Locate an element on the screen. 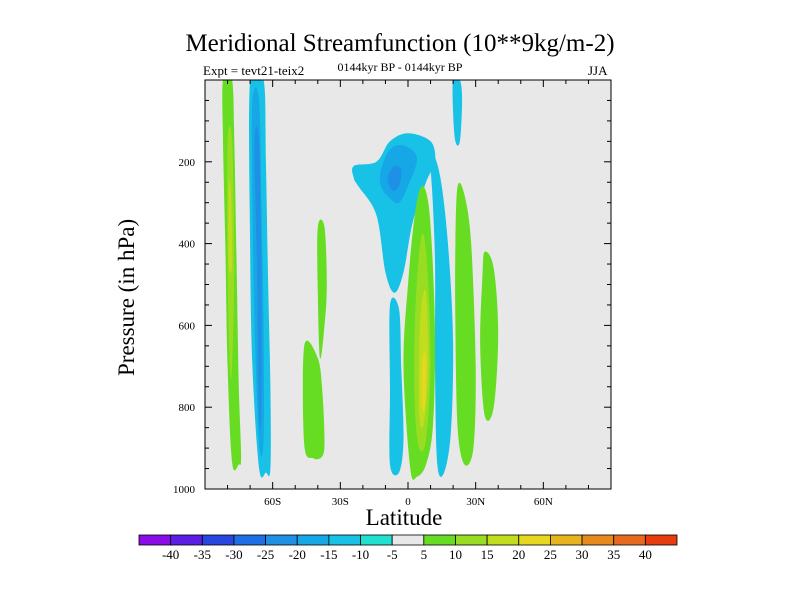 This screenshot has width=800, height=600. season-label: JJA is located at coordinates (598, 70).